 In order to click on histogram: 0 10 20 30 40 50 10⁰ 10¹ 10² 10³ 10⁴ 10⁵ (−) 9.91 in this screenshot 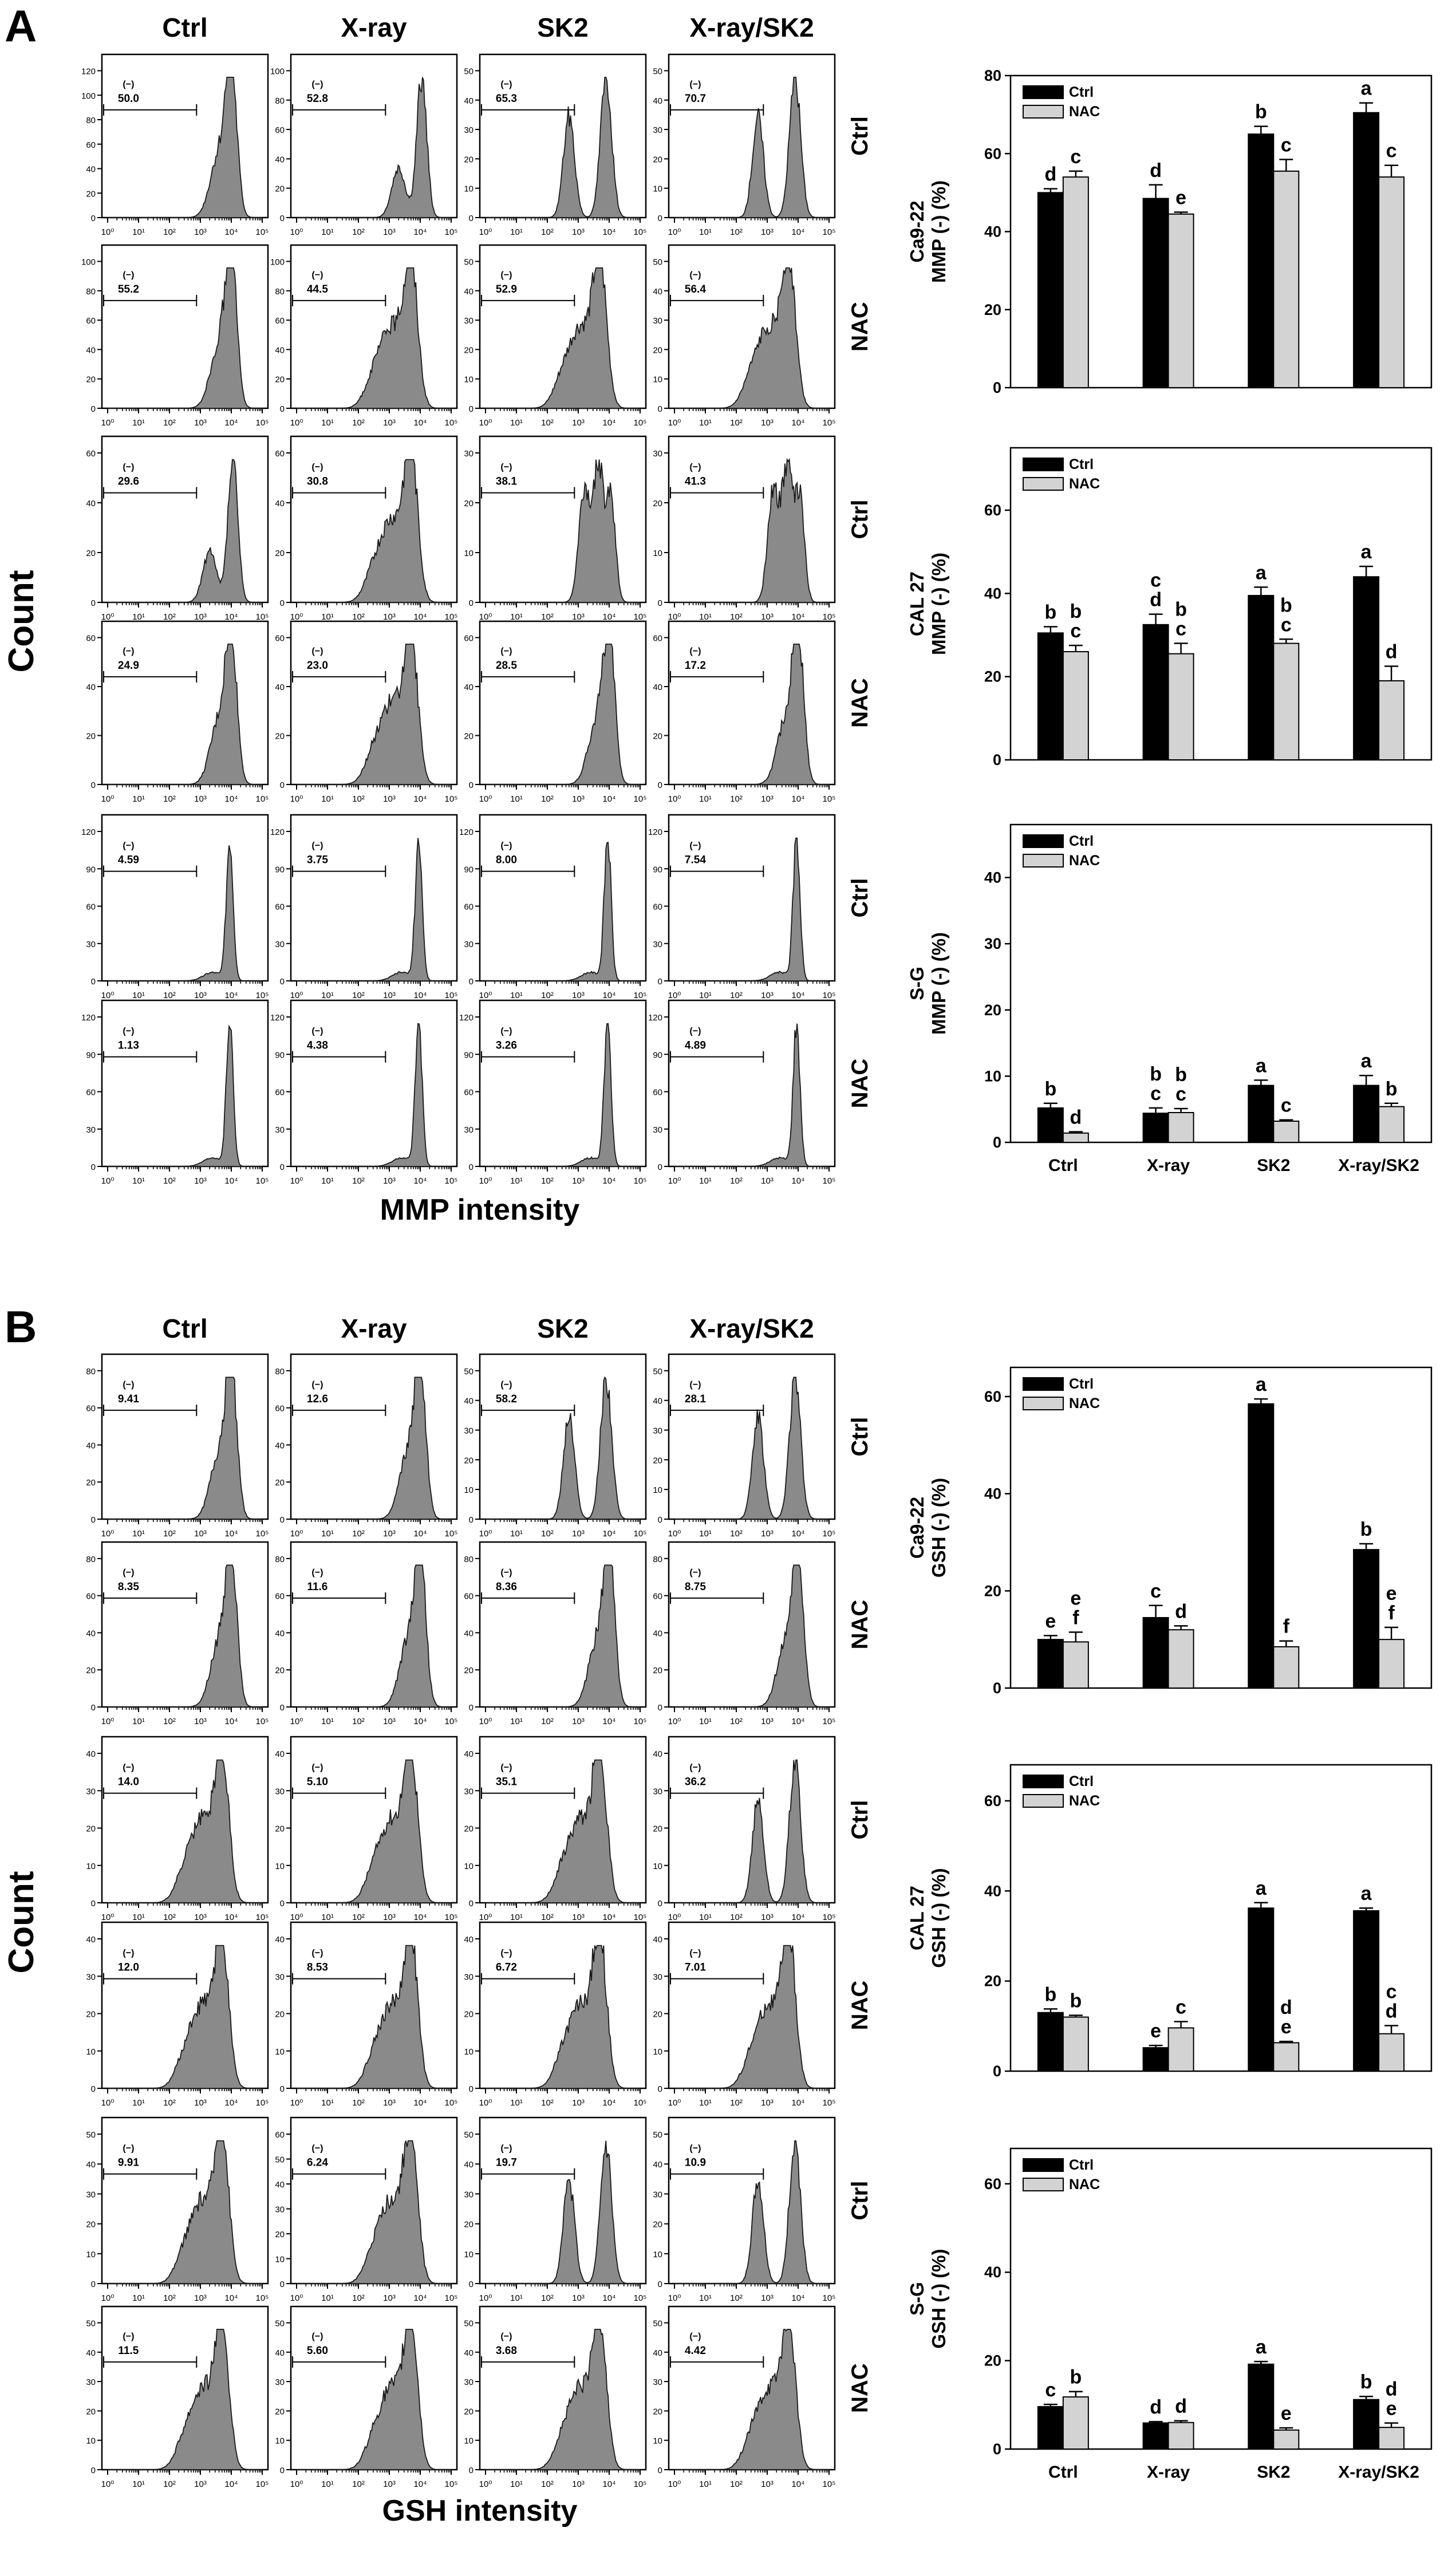, I will do `click(177, 2209)`.